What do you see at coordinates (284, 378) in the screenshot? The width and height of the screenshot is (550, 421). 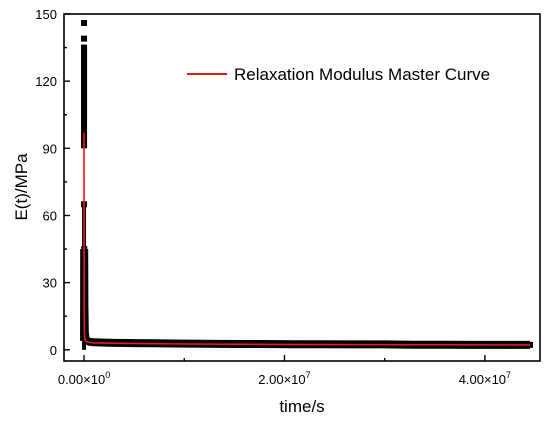 I see `x-tick-label: 2.00×10⁷` at bounding box center [284, 378].